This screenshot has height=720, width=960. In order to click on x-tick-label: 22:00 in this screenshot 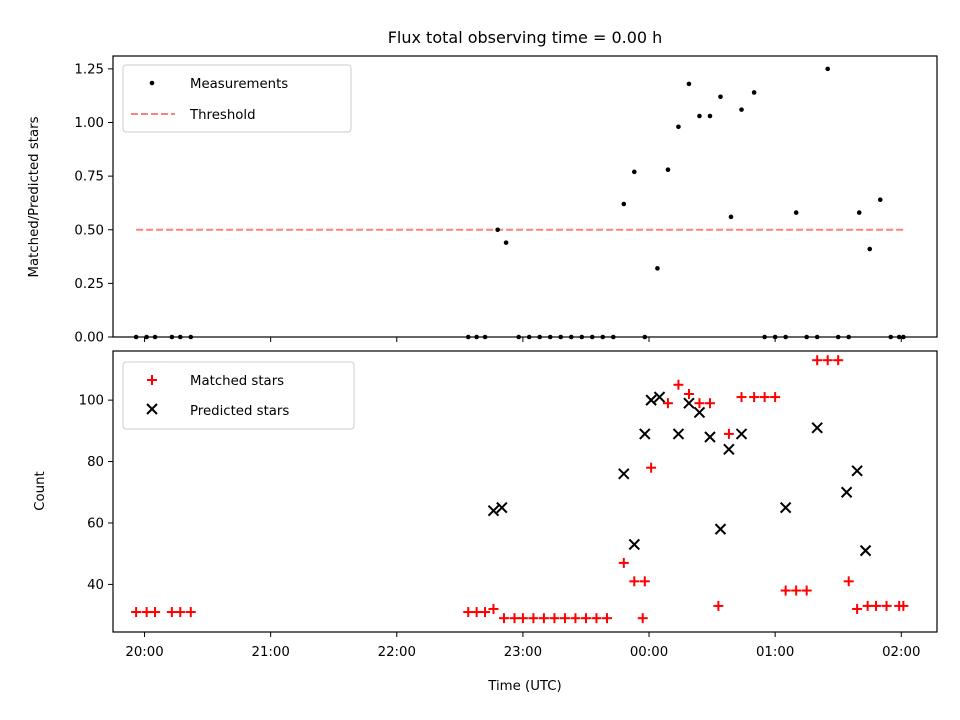, I will do `click(397, 652)`.